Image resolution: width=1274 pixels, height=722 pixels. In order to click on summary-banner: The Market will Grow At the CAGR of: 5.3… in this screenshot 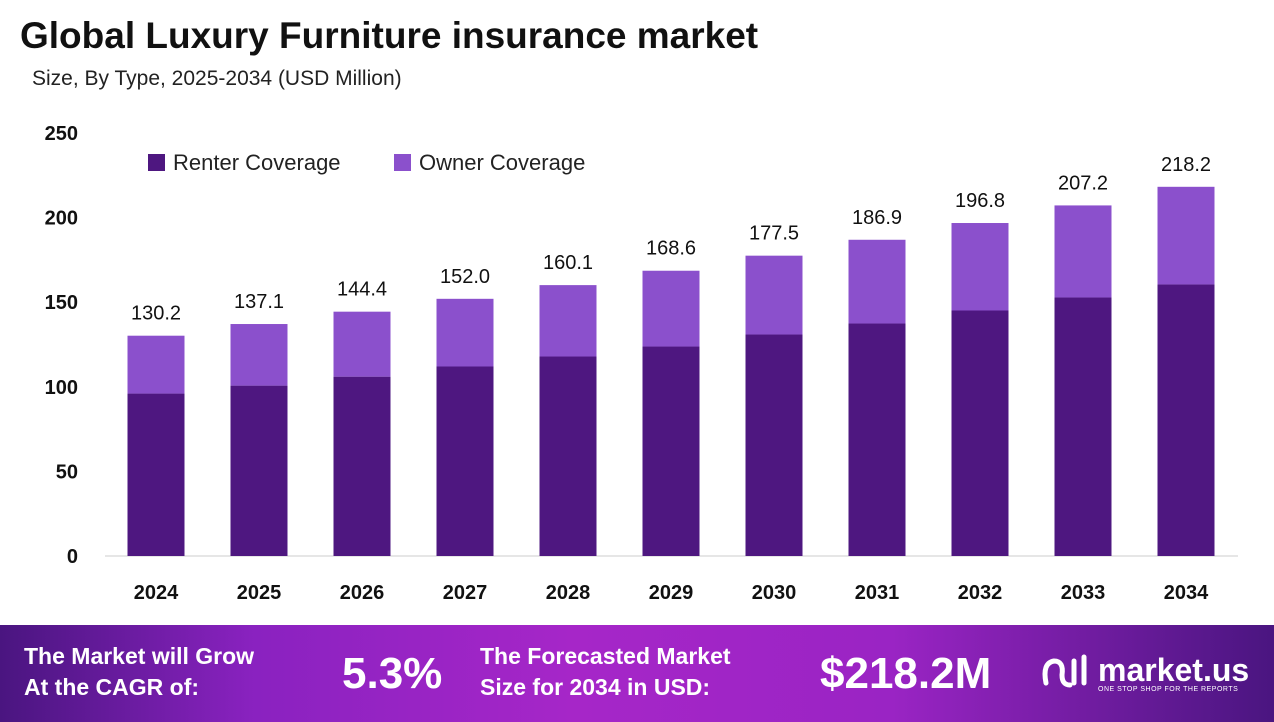, I will do `click(637, 673)`.